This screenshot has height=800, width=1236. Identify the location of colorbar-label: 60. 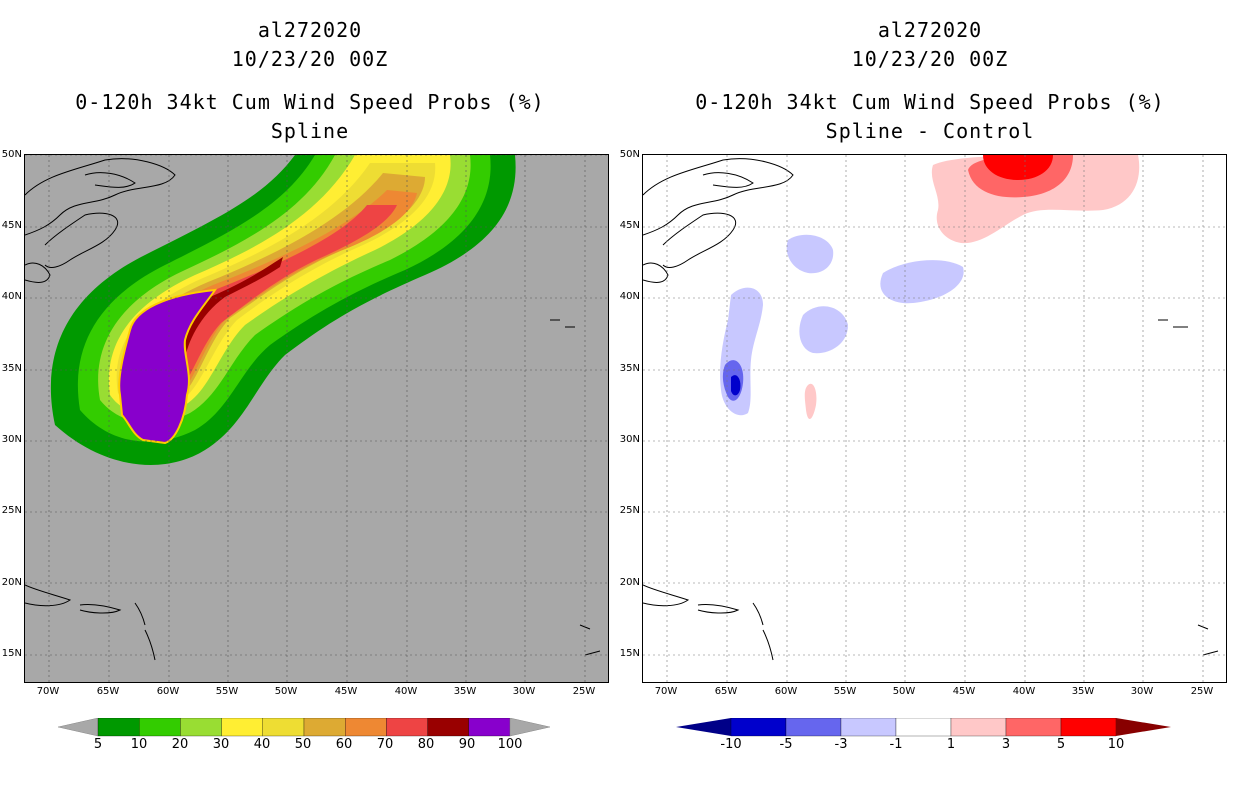
(344, 744).